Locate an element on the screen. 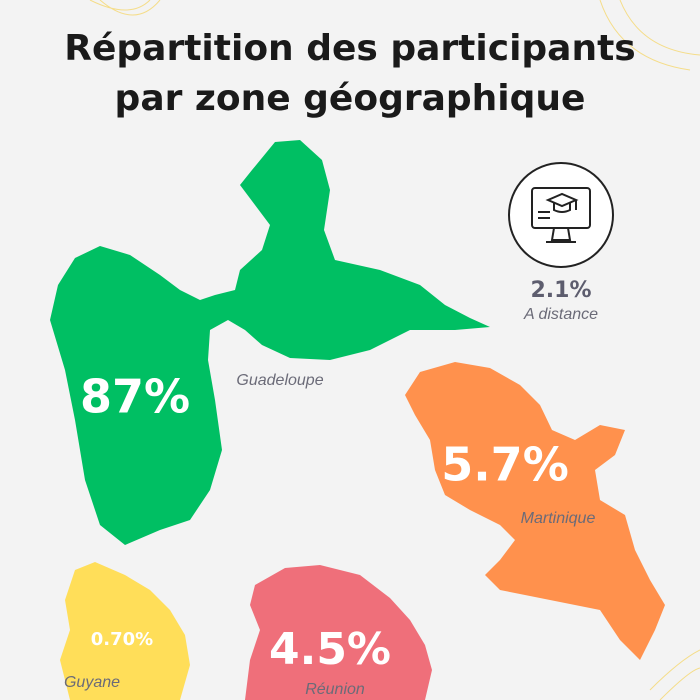 This screenshot has width=700, height=700. region-name: Martinique is located at coordinates (558, 518).